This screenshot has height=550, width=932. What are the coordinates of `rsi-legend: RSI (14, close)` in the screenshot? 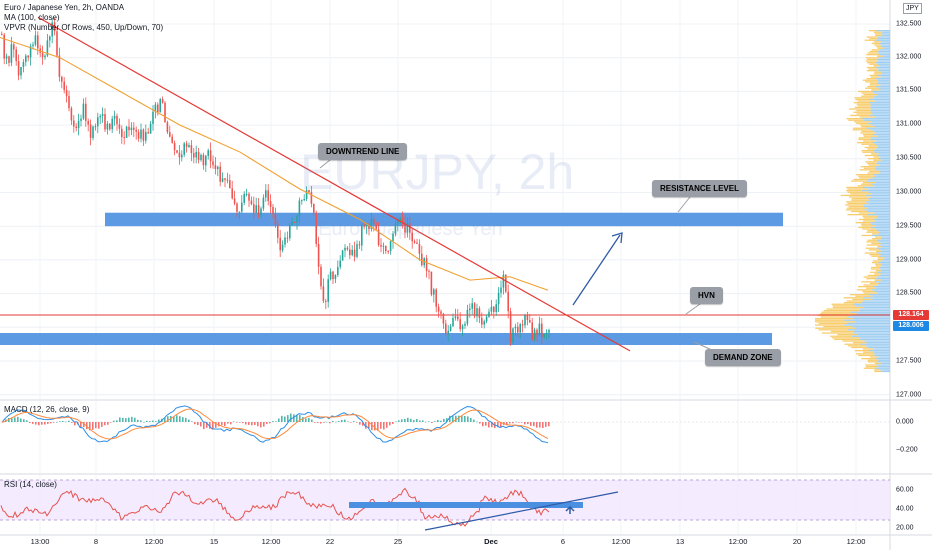 It's located at (30, 484).